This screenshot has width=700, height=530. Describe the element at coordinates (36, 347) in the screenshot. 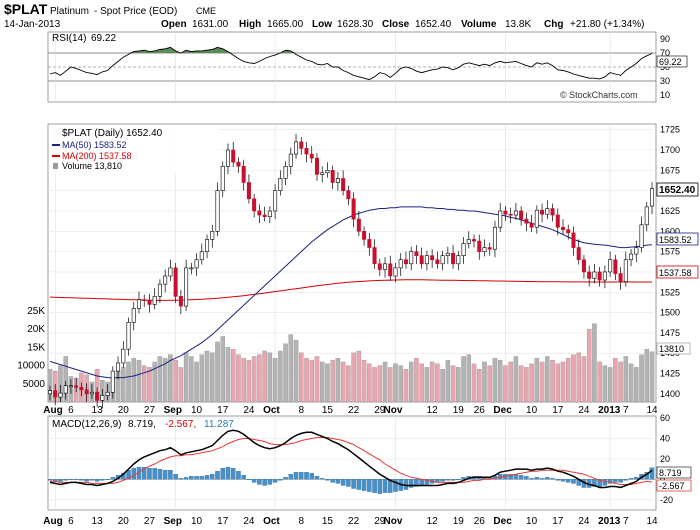

I see `volume-tick-label: 15K` at that location.